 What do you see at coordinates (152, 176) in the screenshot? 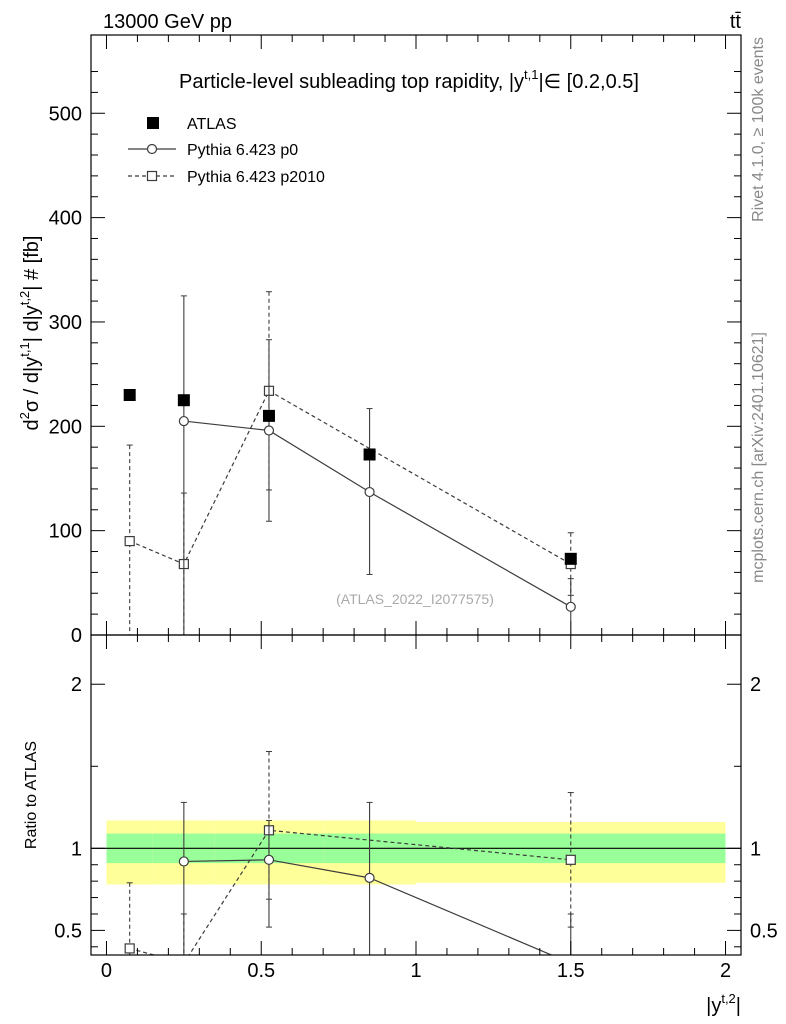
I see `legend-p2010-marker` at bounding box center [152, 176].